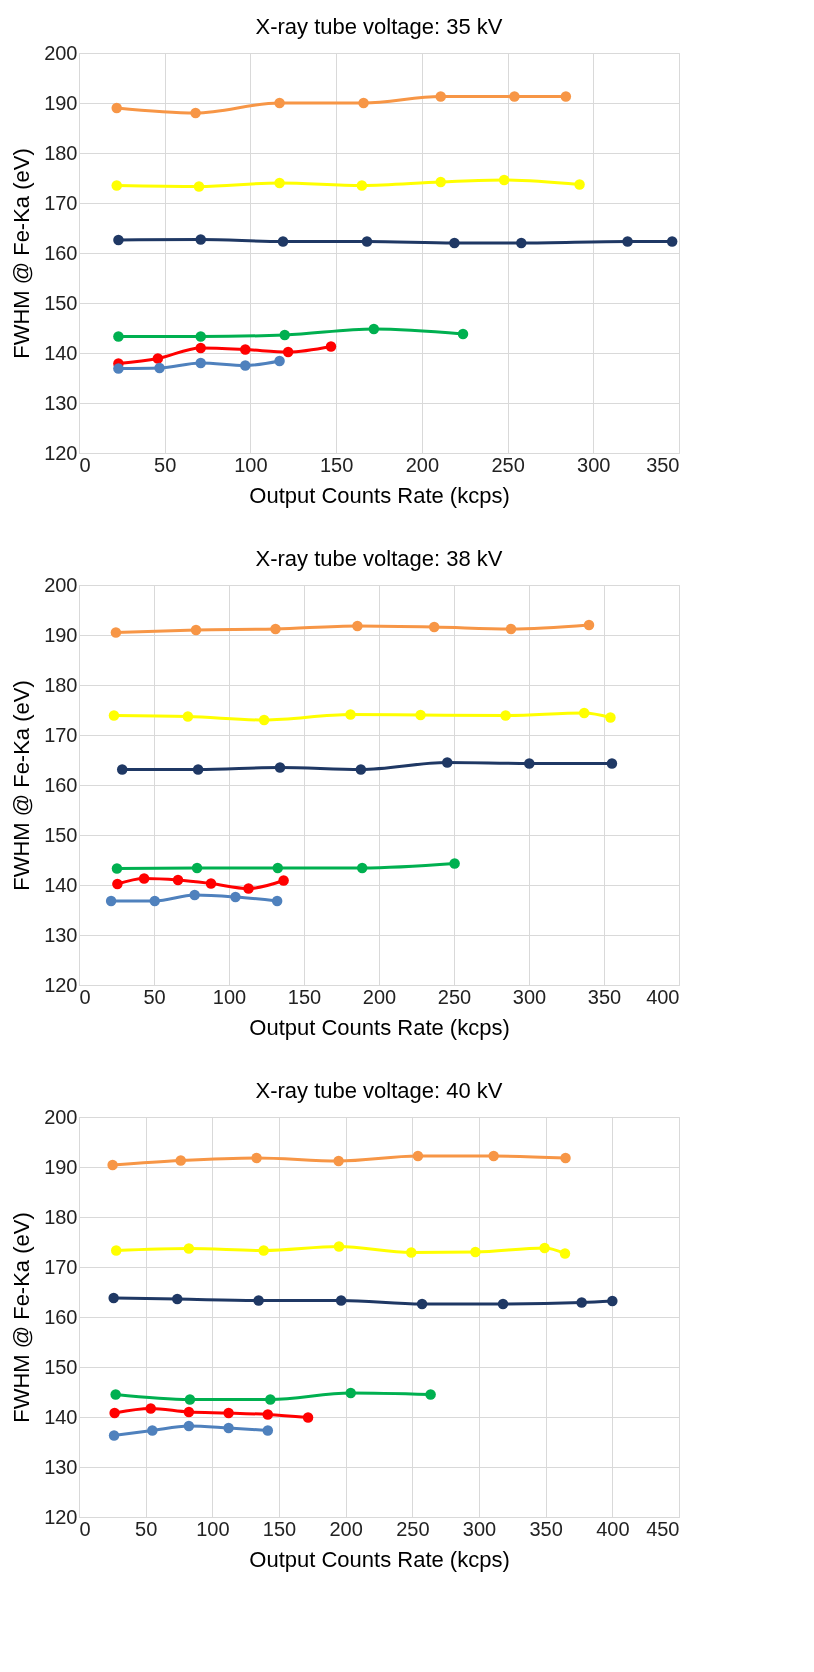 Image resolution: width=814 pixels, height=1672 pixels. I want to click on x-tick-label: 450, so click(663, 1528).